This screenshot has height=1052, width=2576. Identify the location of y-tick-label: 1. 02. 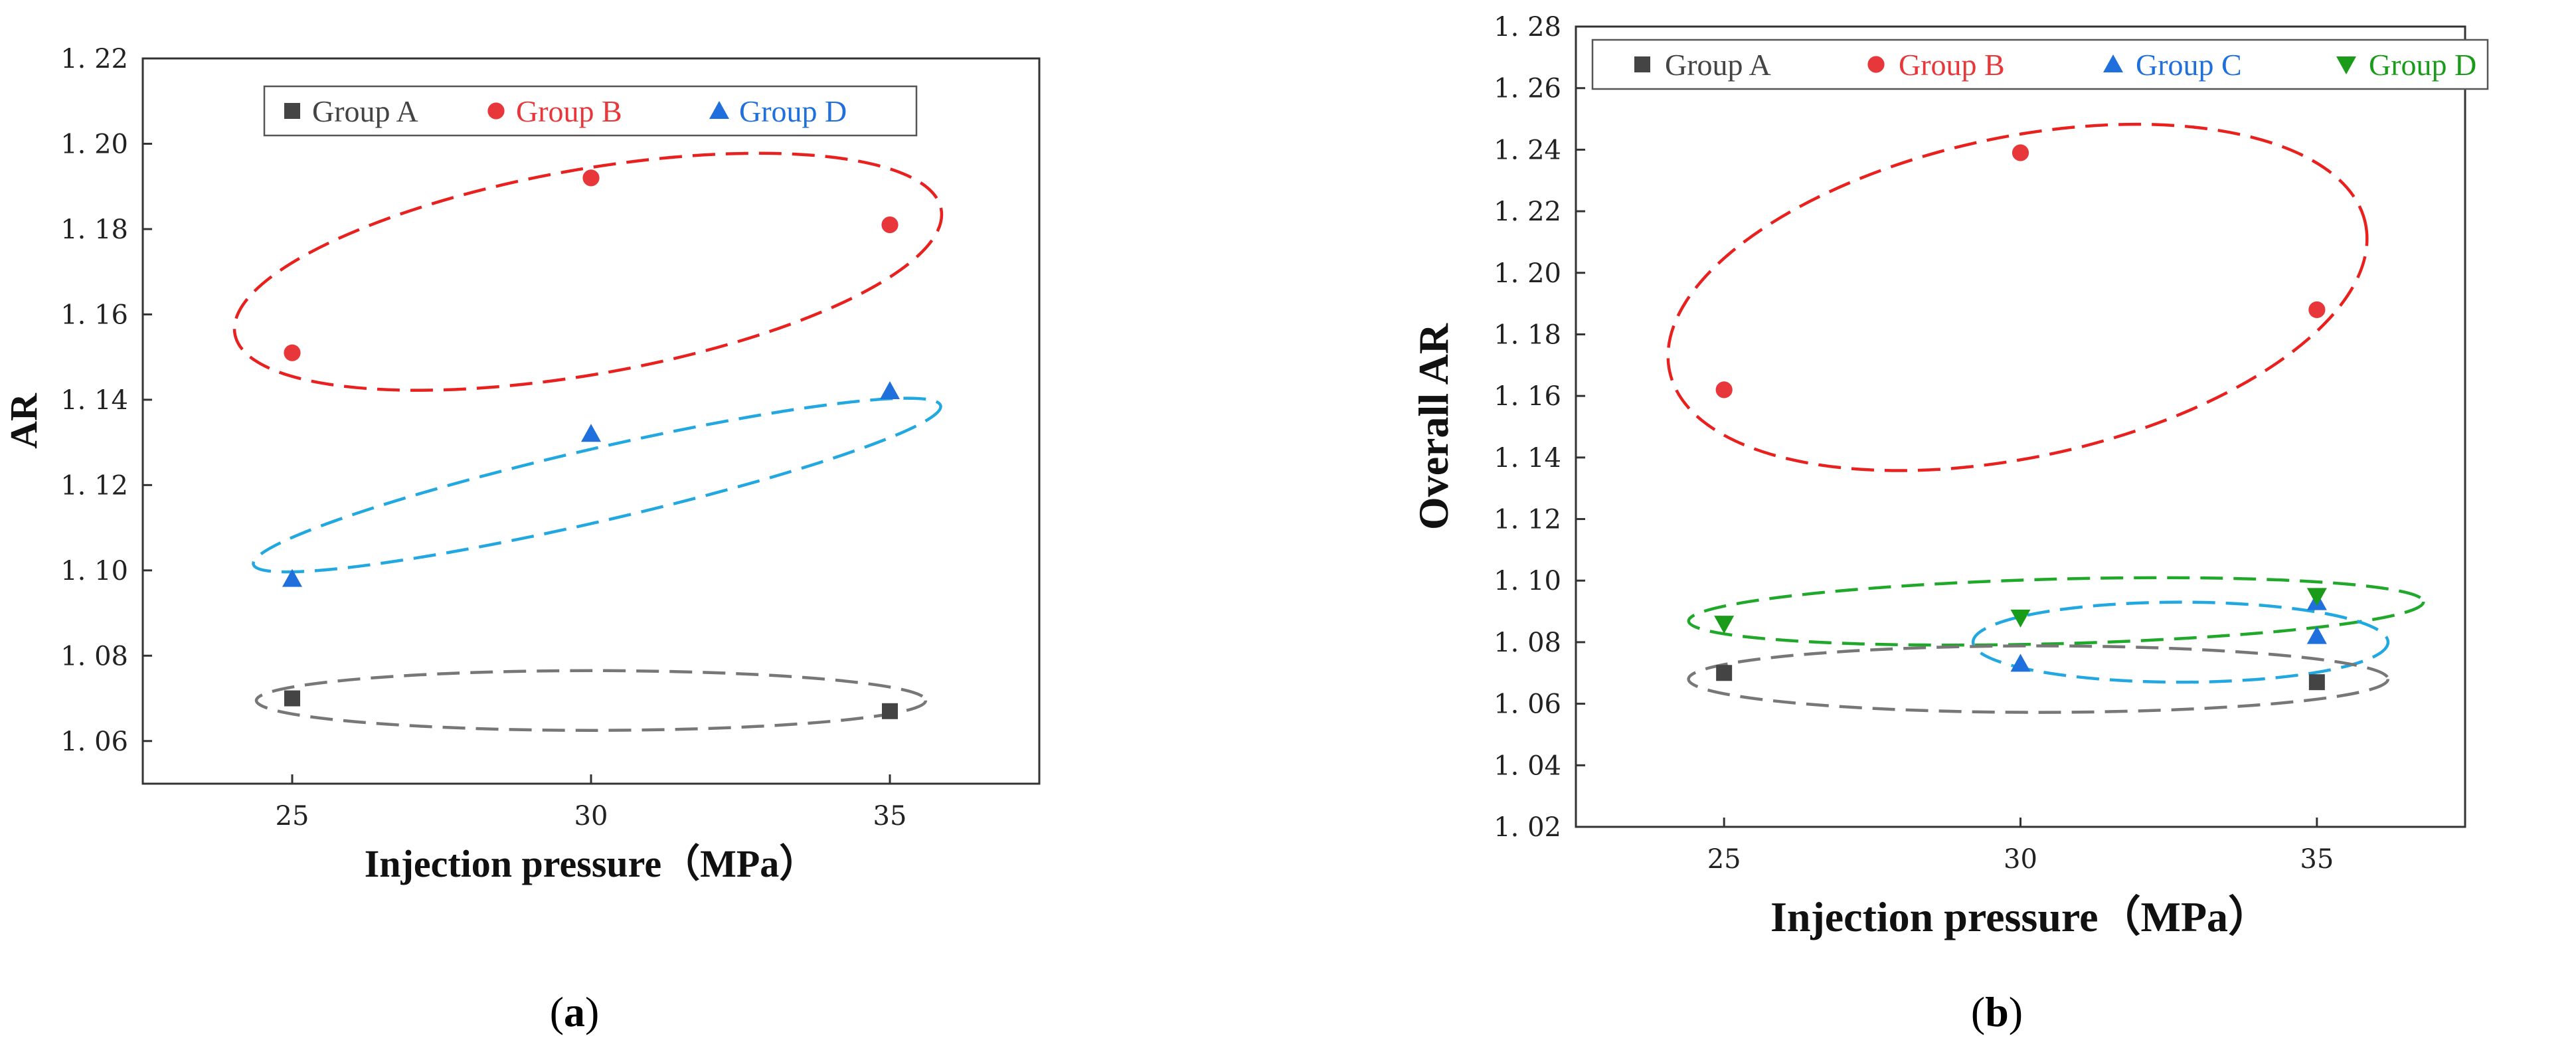
(1527, 827).